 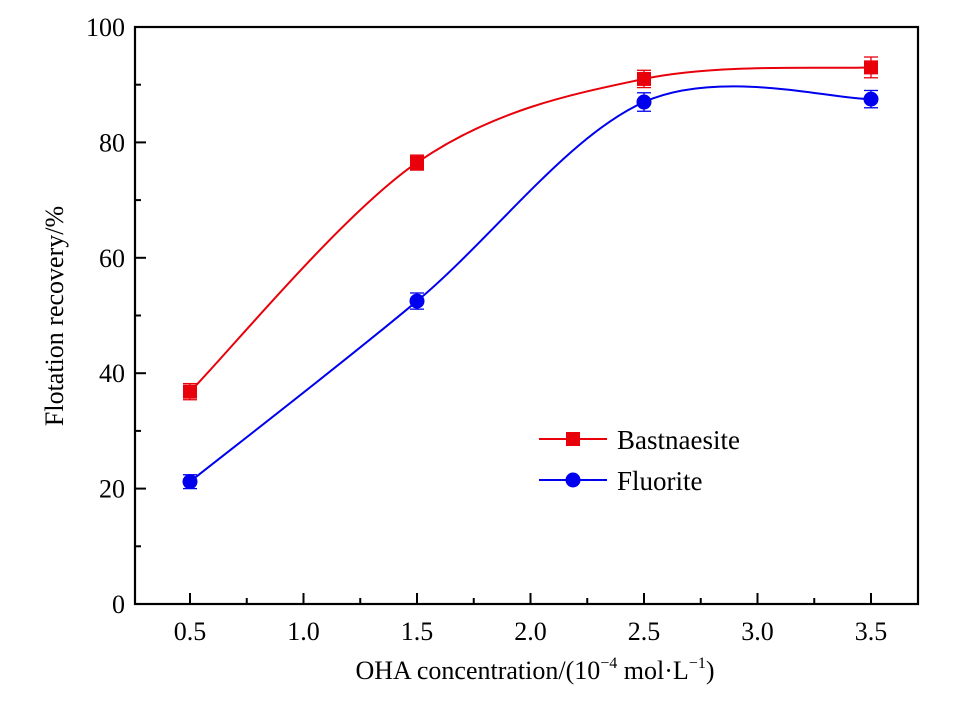 What do you see at coordinates (660, 481) in the screenshot?
I see `legend-label-fluorite: Fluorite` at bounding box center [660, 481].